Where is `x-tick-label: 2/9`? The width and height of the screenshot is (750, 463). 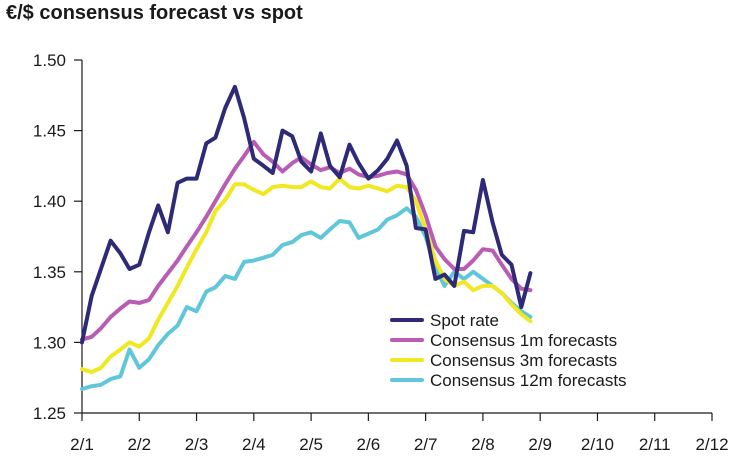
x-tick-label: 2/9 is located at coordinates (540, 444).